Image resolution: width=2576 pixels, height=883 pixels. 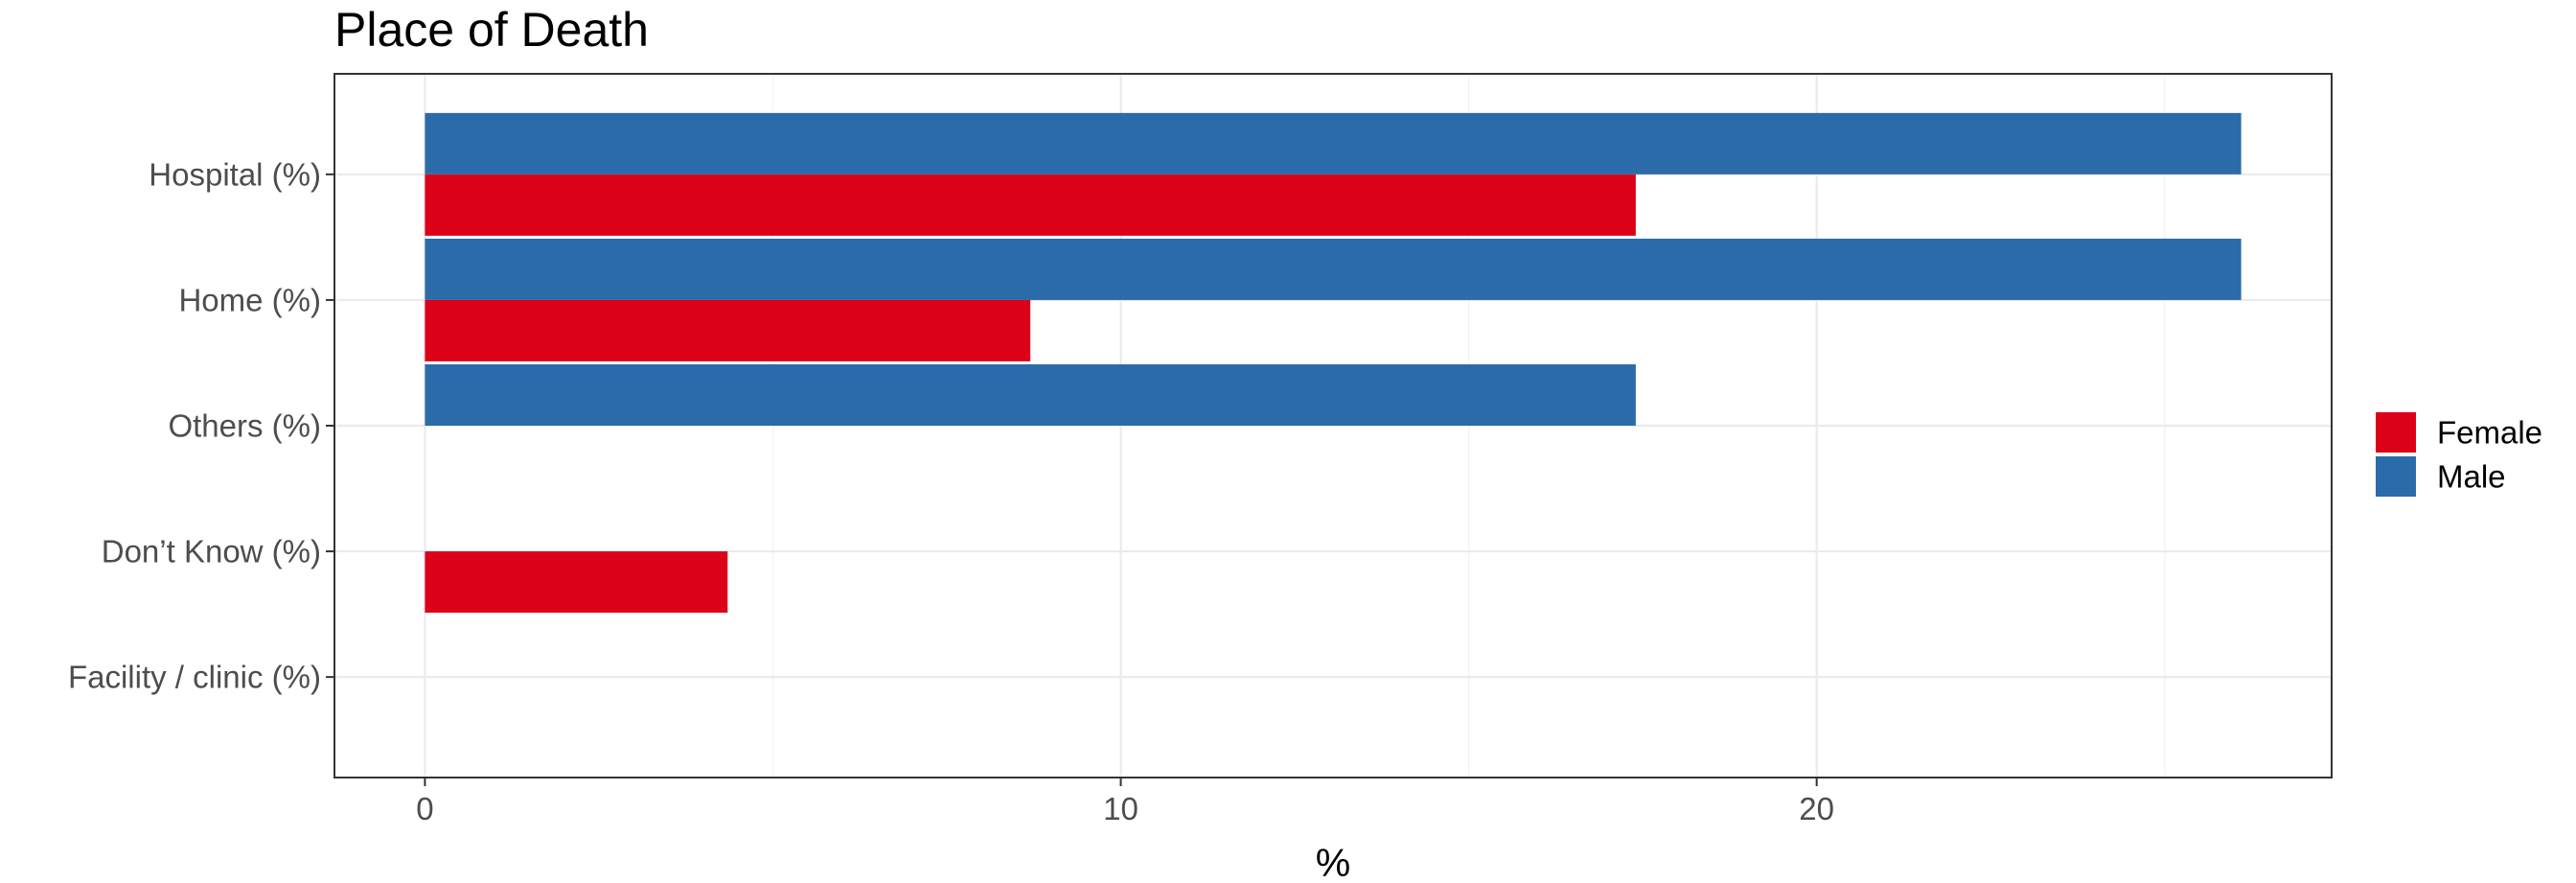 What do you see at coordinates (211, 551) in the screenshot?
I see `y-tick-label: Don’t Know (%)` at bounding box center [211, 551].